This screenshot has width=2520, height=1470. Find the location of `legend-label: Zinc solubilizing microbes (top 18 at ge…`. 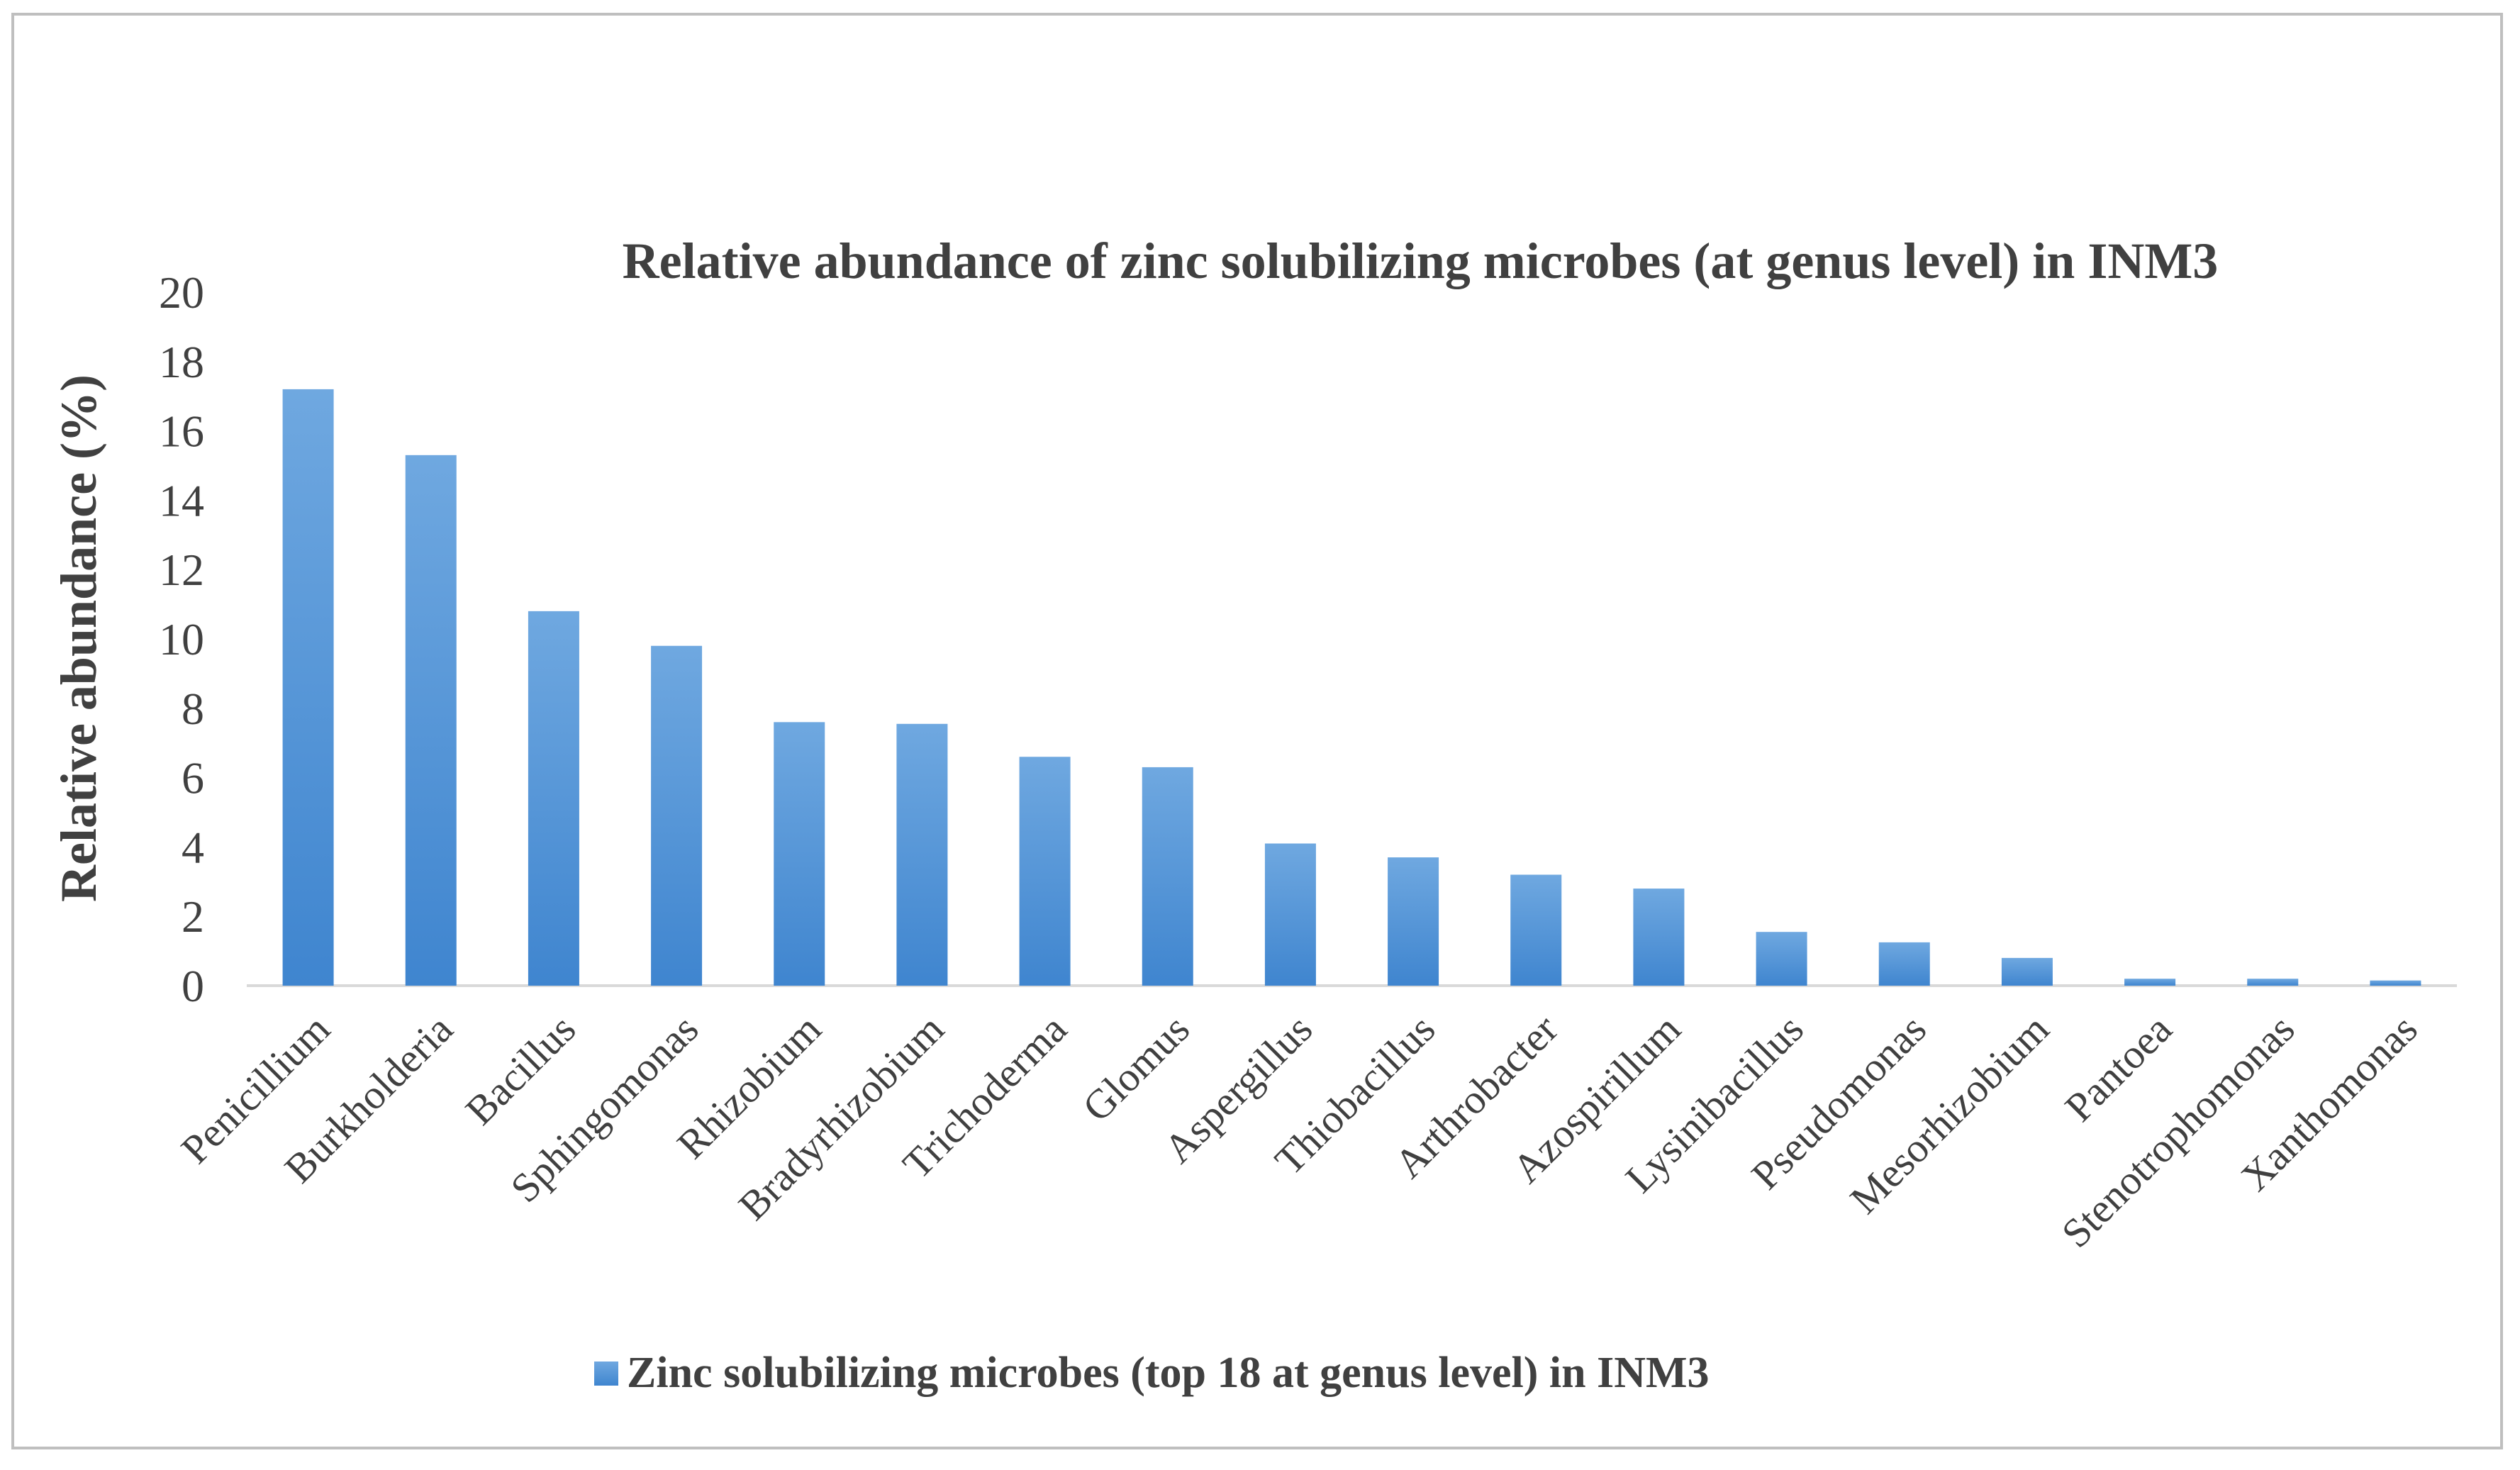

legend-label: Zinc solubilizing microbes (top 18 at ge… is located at coordinates (1169, 1373).